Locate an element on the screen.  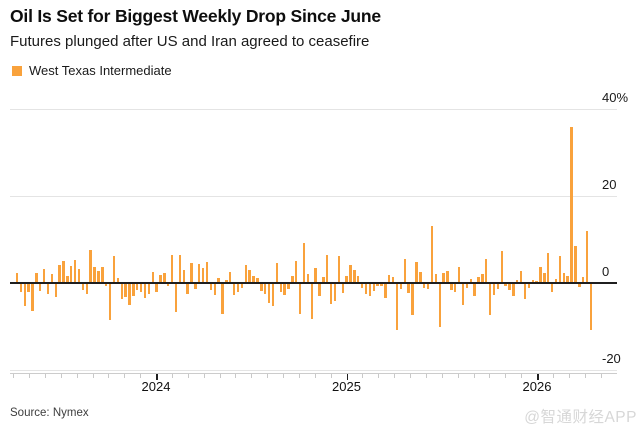
year-tick is located at coordinates (157, 377).